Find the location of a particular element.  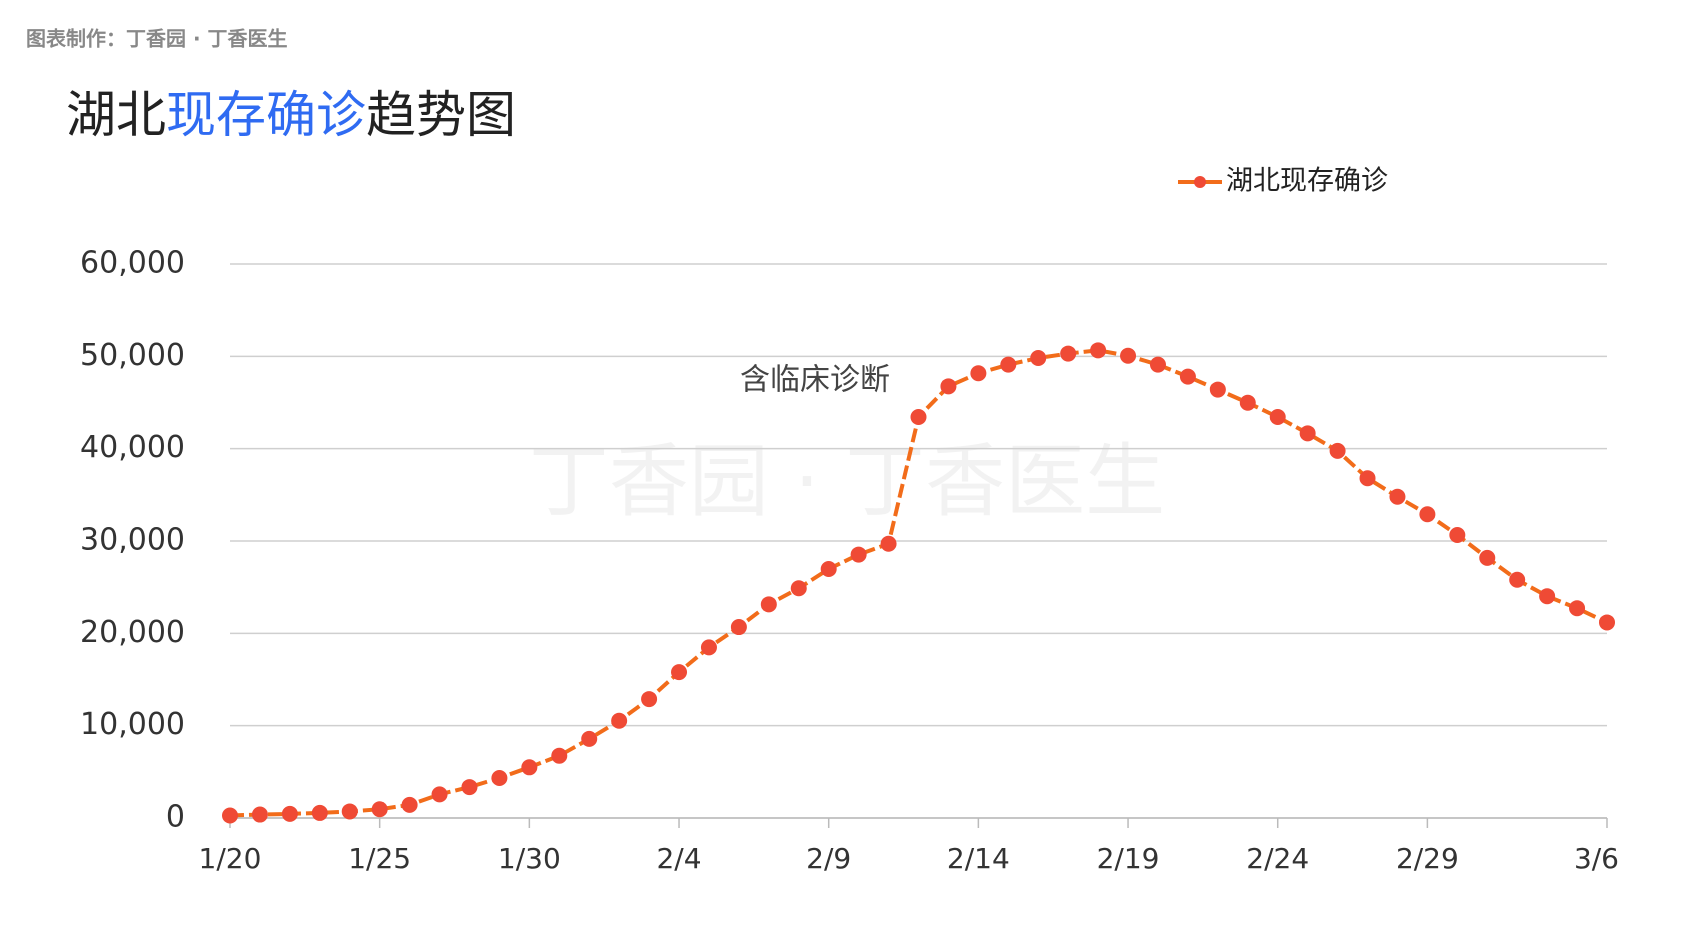

x-tick-label: 1/25 is located at coordinates (379, 858).